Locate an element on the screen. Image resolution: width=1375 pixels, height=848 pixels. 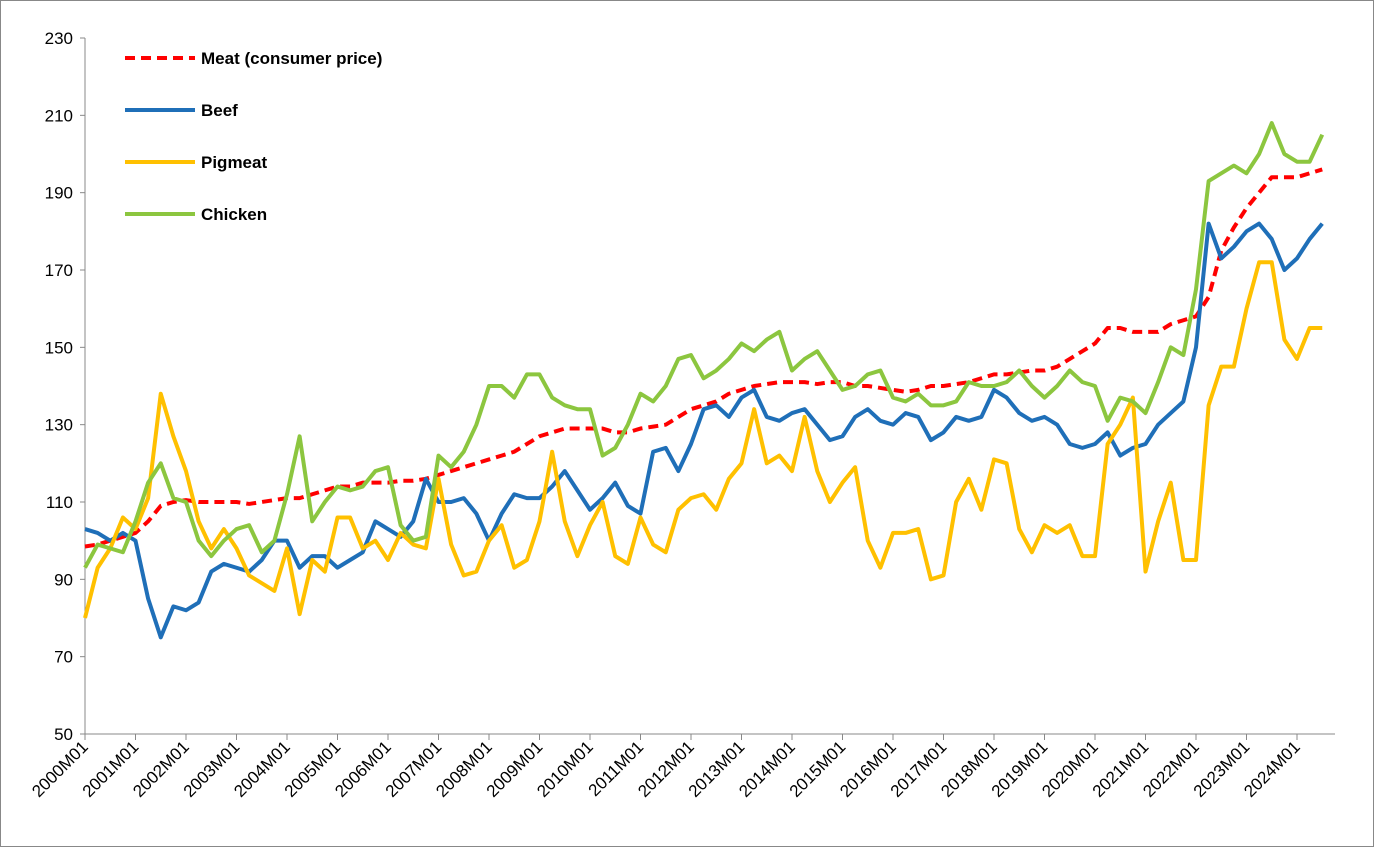
y-tick-label: 130 is located at coordinates (59, 425).